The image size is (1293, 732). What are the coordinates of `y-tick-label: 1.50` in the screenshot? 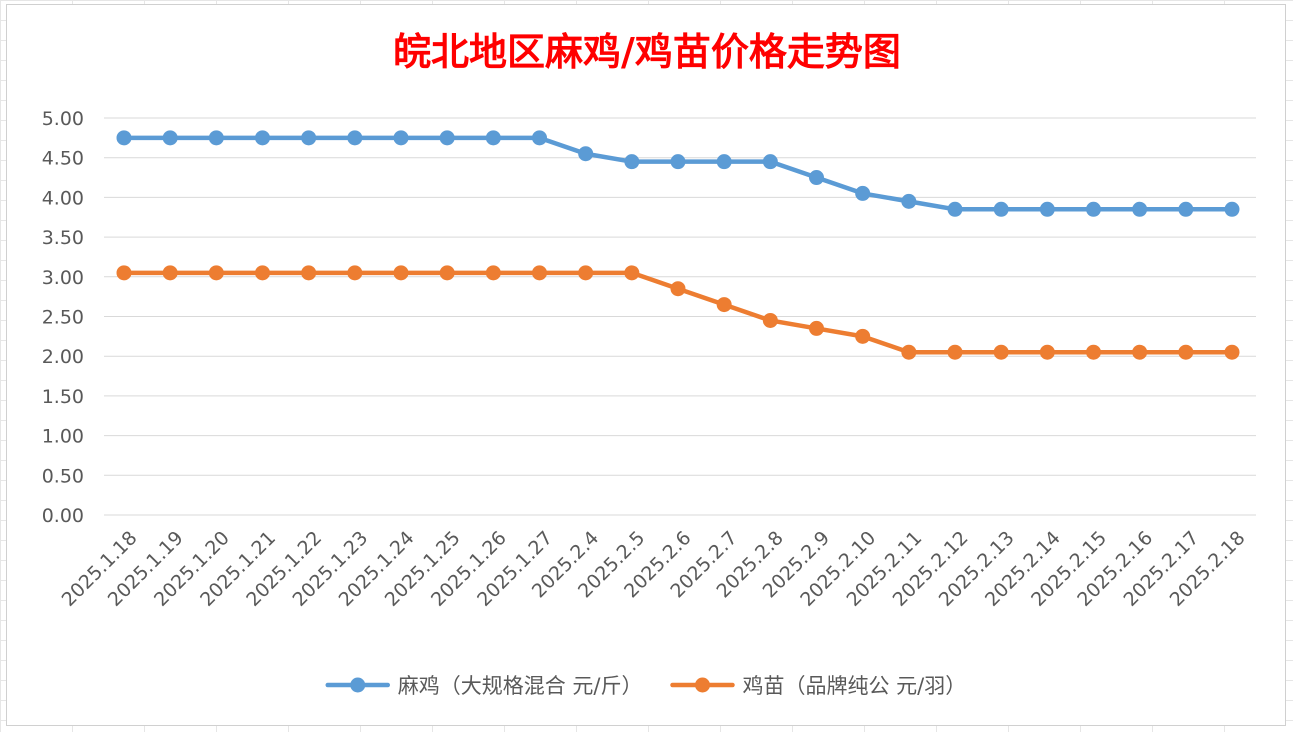 It's located at (63, 397).